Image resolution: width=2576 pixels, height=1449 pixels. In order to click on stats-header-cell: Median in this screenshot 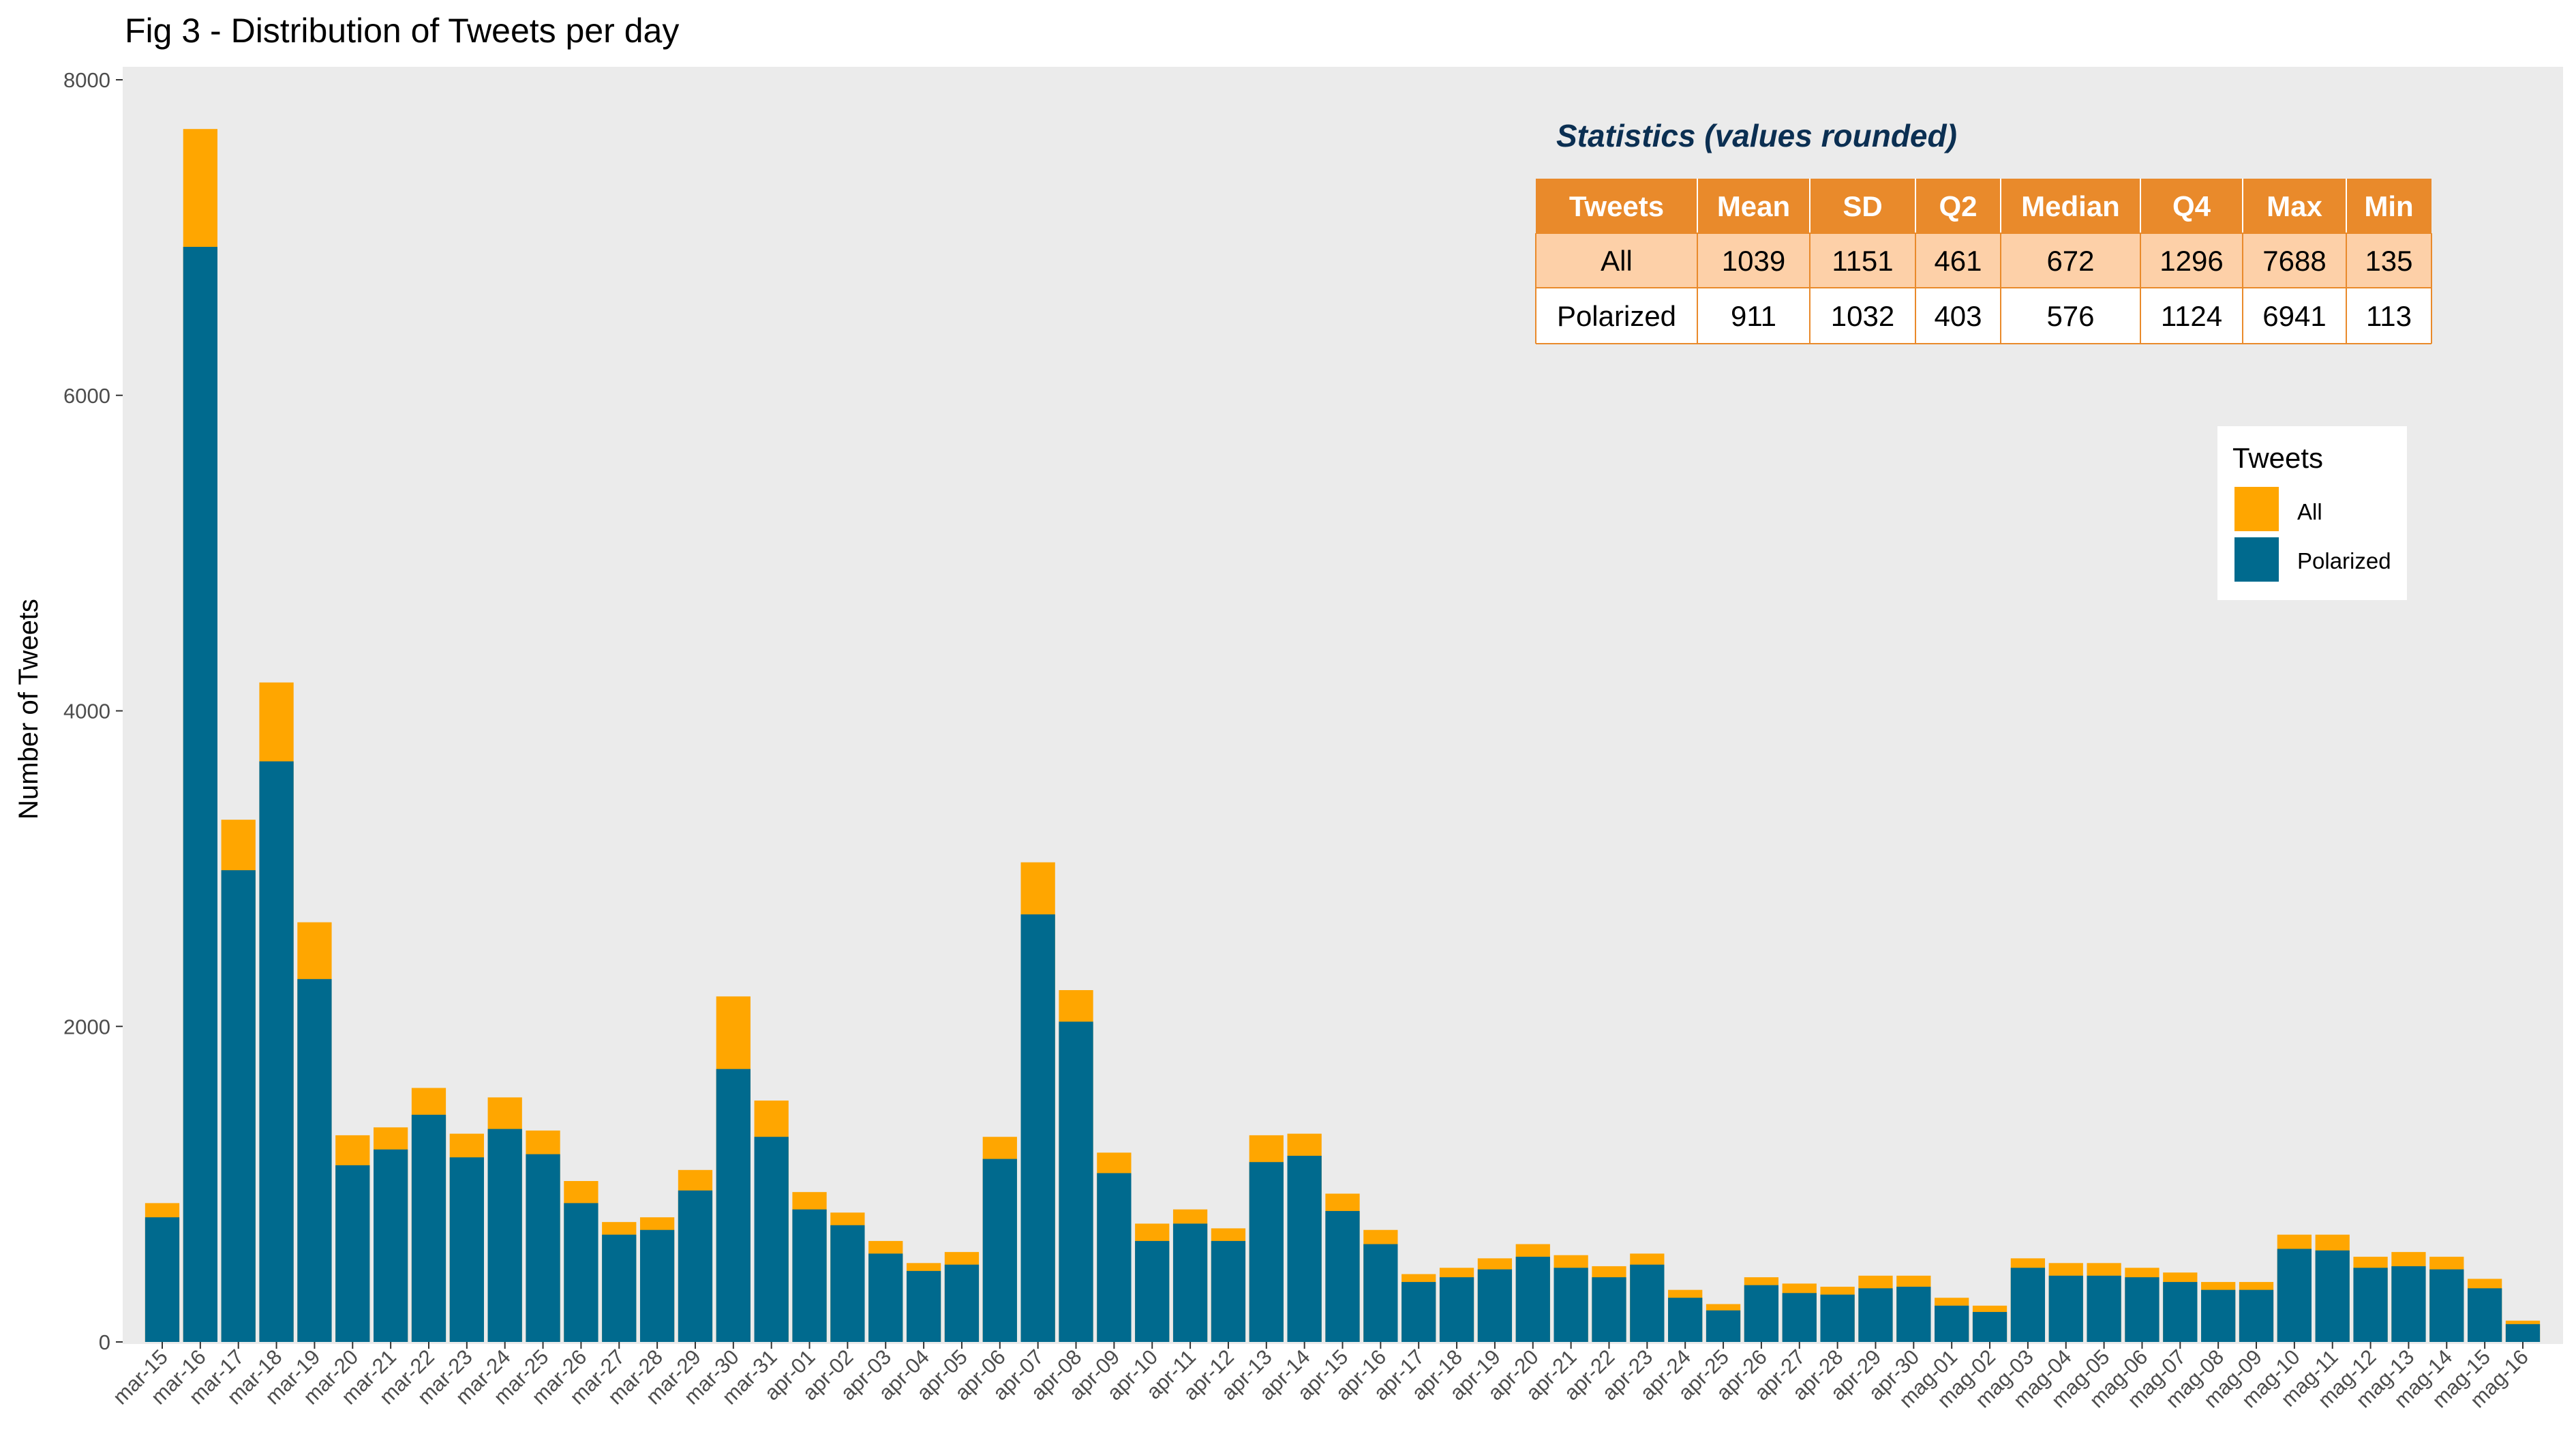, I will do `click(2070, 206)`.